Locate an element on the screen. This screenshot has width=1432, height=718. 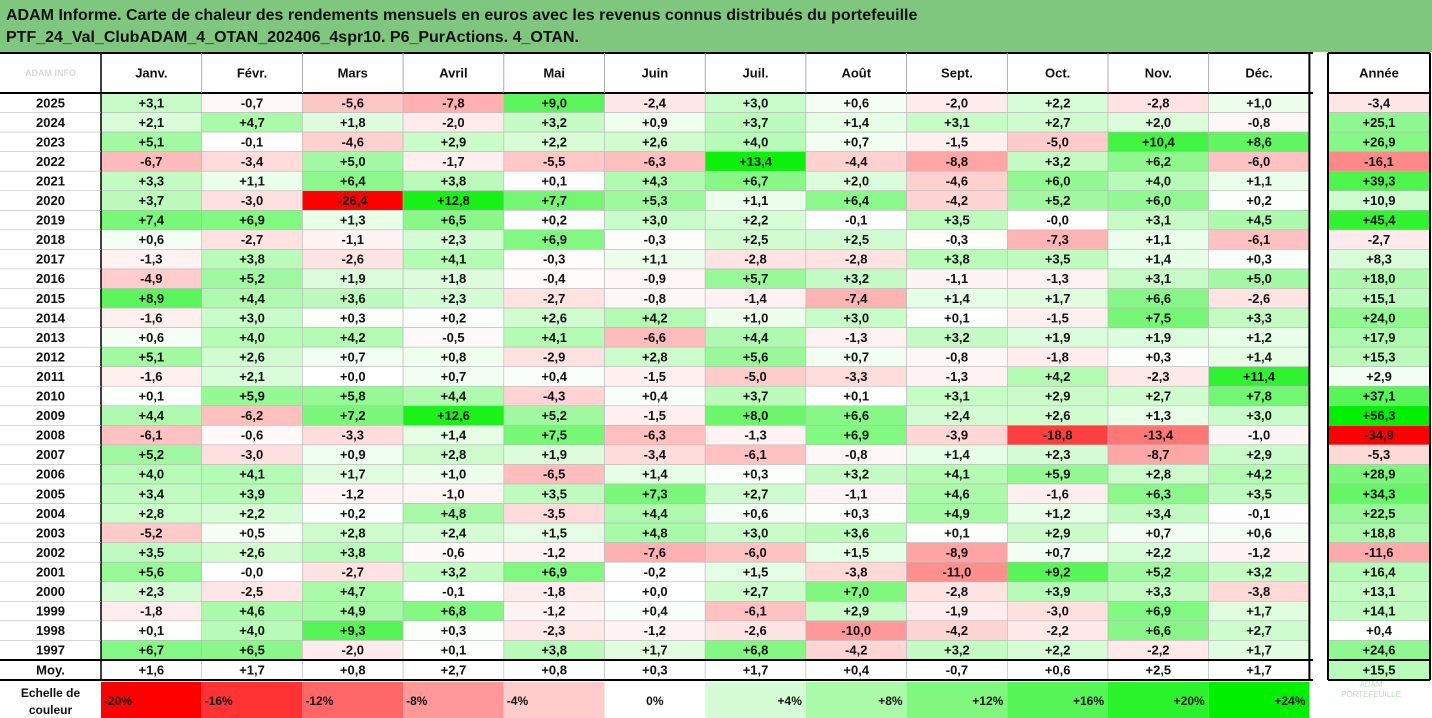
cell-value: +6,7 is located at coordinates (152, 650).